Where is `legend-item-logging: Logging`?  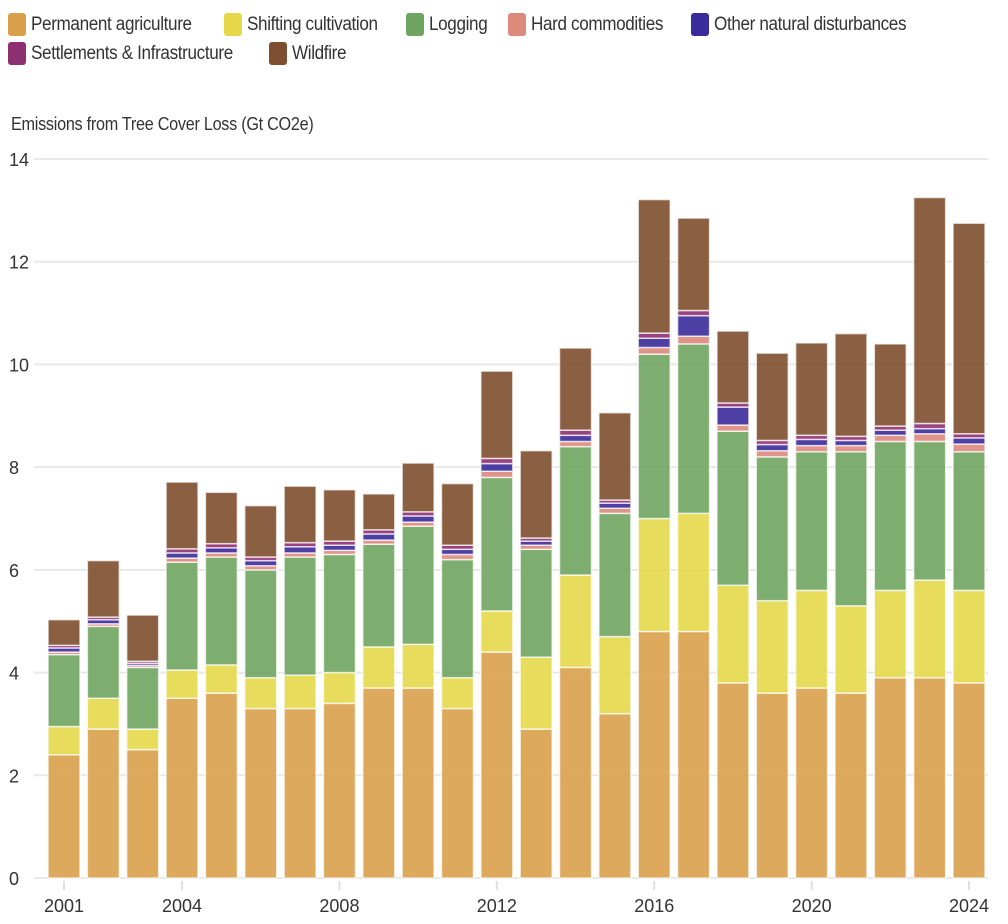 legend-item-logging: Logging is located at coordinates (449, 24).